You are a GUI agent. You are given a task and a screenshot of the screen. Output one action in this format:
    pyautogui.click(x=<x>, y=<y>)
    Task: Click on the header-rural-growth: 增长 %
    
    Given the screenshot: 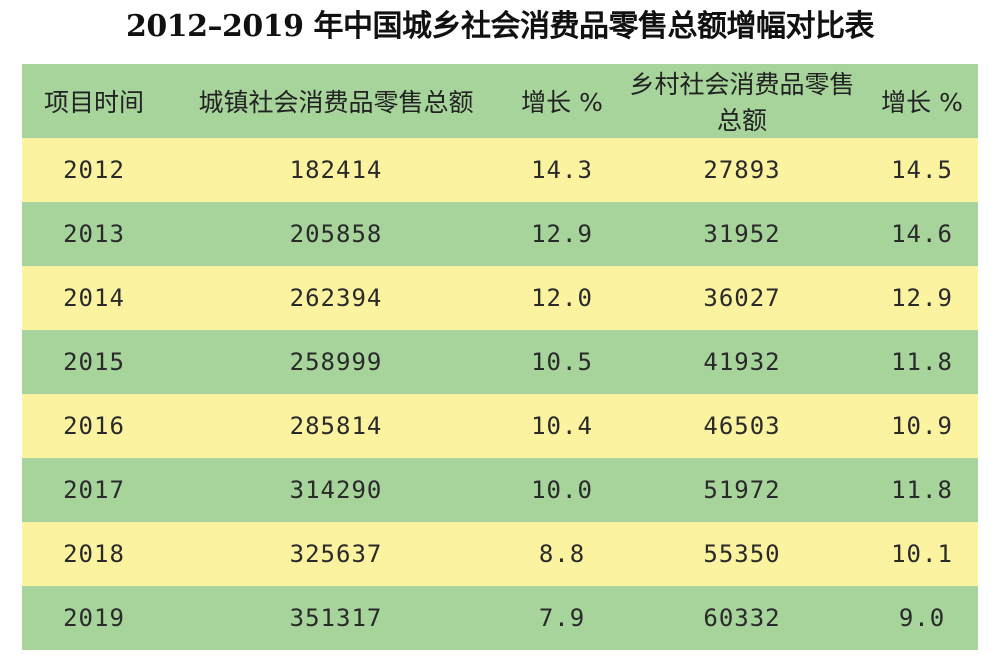 What is the action you would take?
    pyautogui.click(x=922, y=102)
    